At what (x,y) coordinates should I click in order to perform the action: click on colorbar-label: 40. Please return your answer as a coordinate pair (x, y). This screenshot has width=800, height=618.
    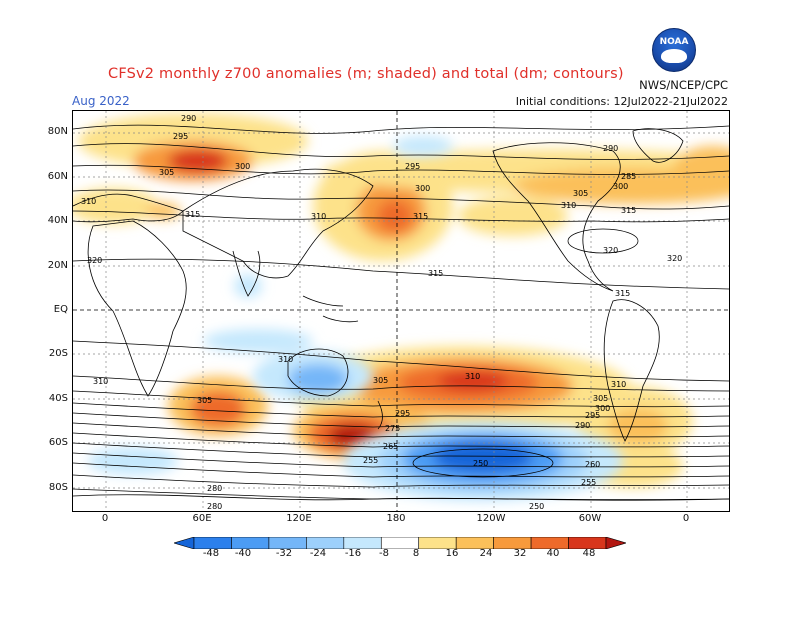
    Looking at the image, I should click on (553, 553).